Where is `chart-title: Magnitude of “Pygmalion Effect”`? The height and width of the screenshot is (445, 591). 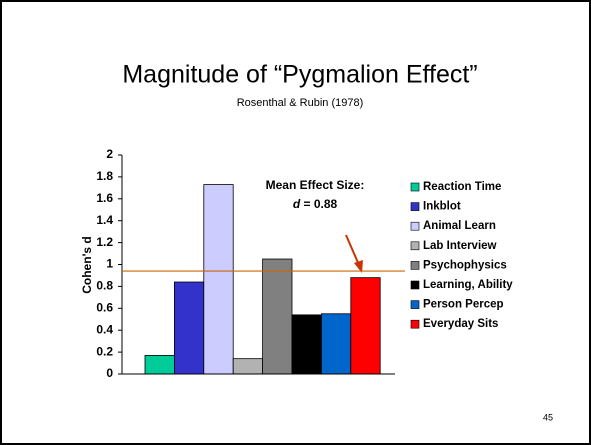 chart-title: Magnitude of “Pygmalion Effect” is located at coordinates (299, 75).